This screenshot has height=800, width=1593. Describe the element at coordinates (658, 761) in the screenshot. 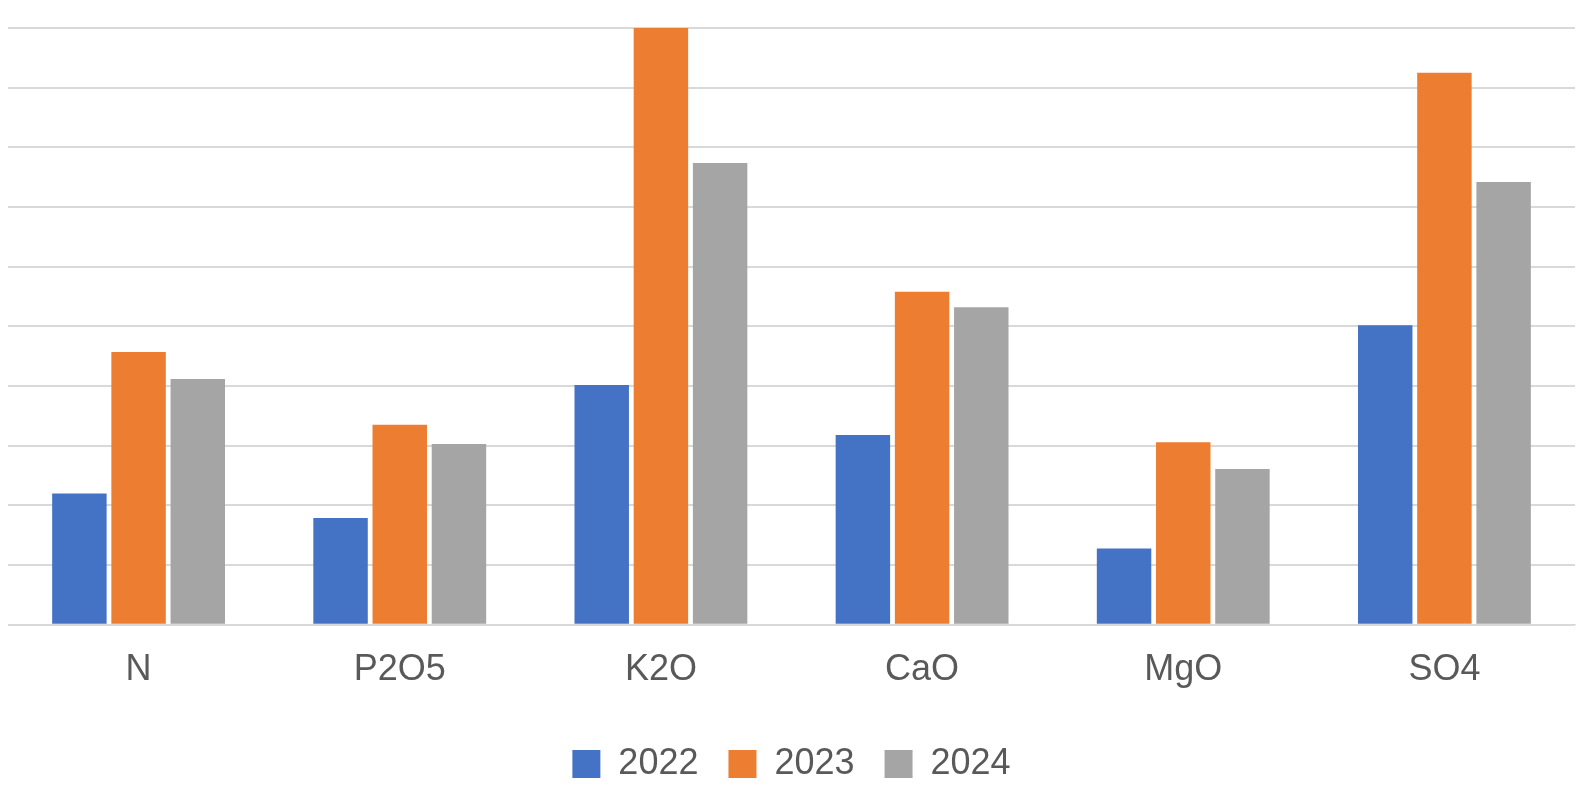

I see `legend-label: 2022` at that location.